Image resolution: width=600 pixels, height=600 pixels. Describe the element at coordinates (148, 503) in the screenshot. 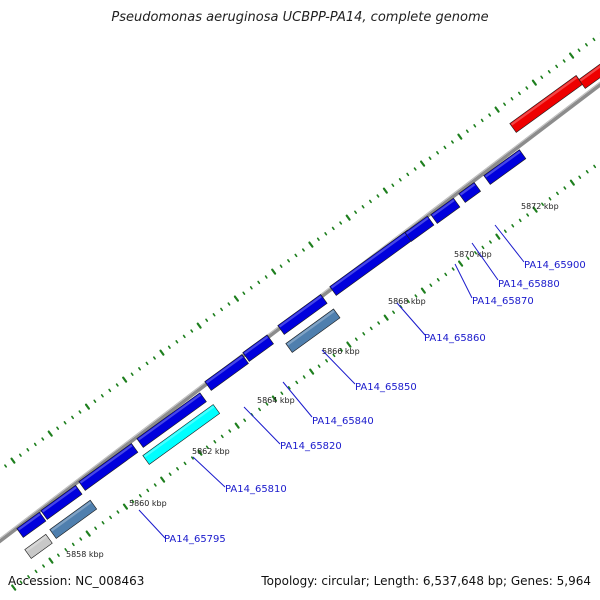

I see `kbp-label: 5860 kbp` at that location.